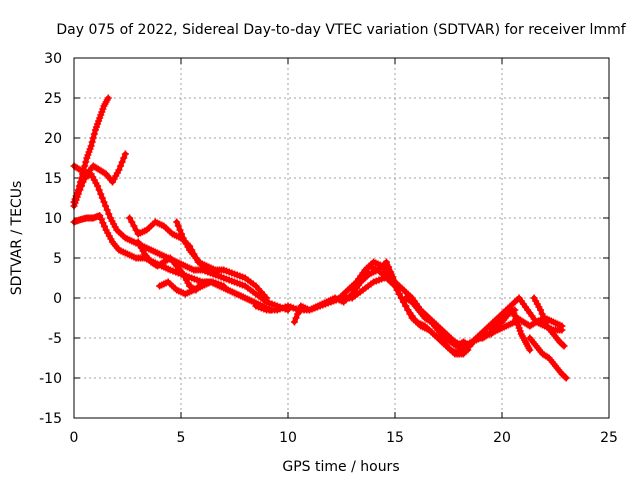 Image resolution: width=640 pixels, height=480 pixels. Describe the element at coordinates (57, 259) in the screenshot. I see `y-tick-label: 5` at that location.